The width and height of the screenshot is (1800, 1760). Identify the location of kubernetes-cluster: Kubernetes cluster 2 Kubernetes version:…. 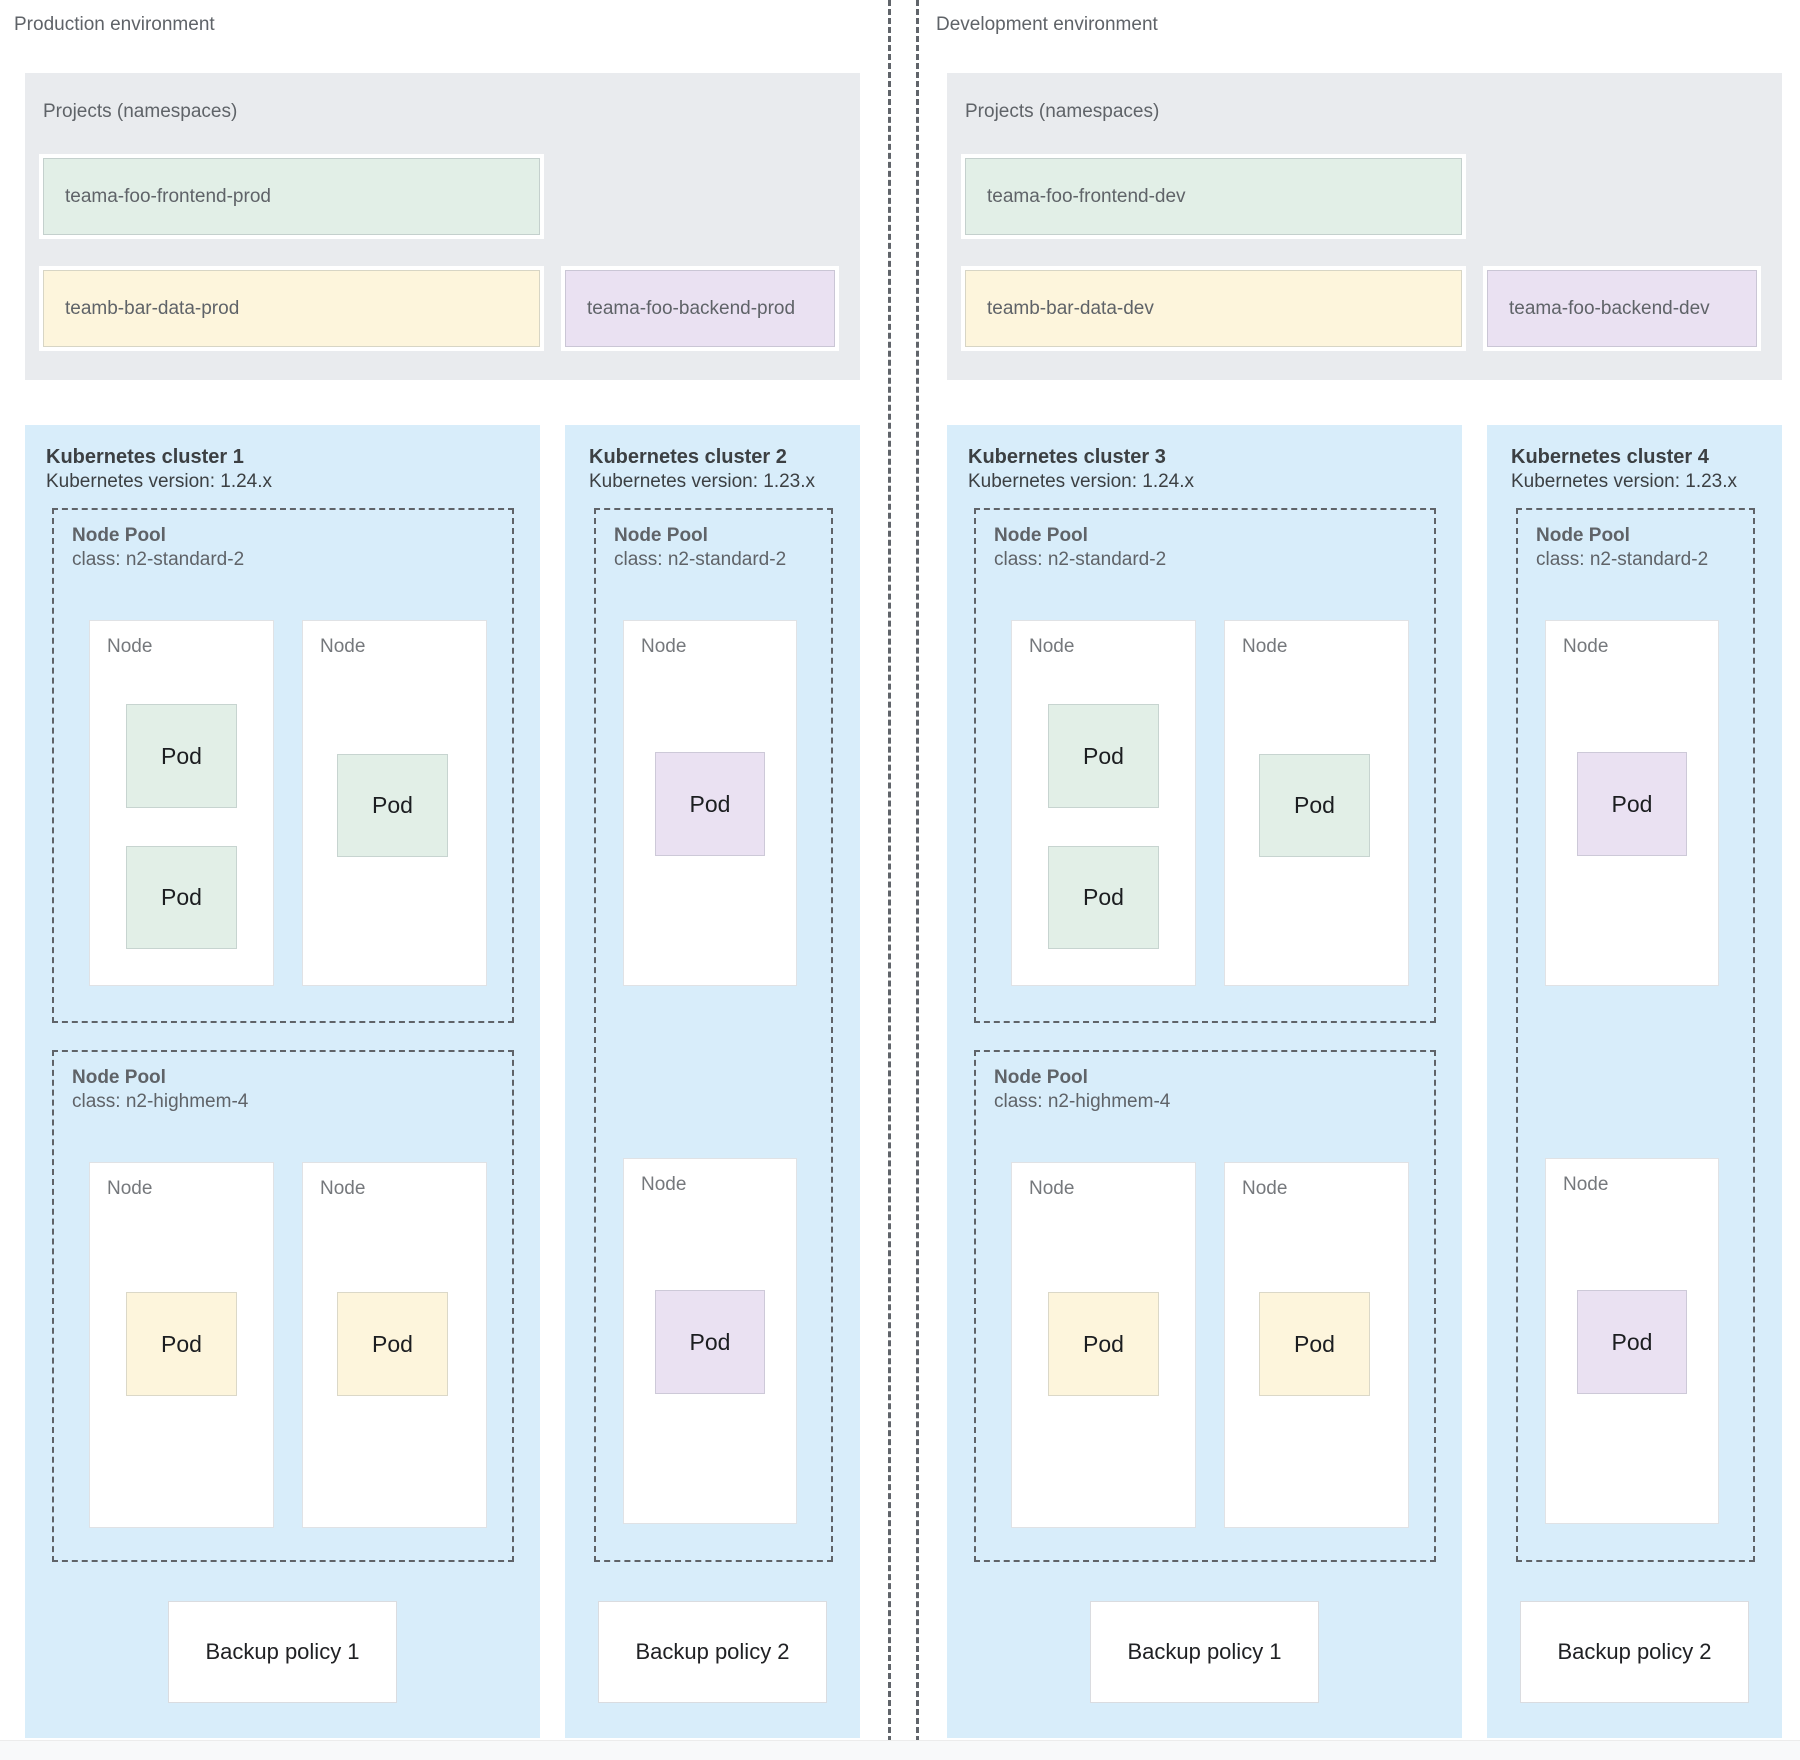
(712, 1081).